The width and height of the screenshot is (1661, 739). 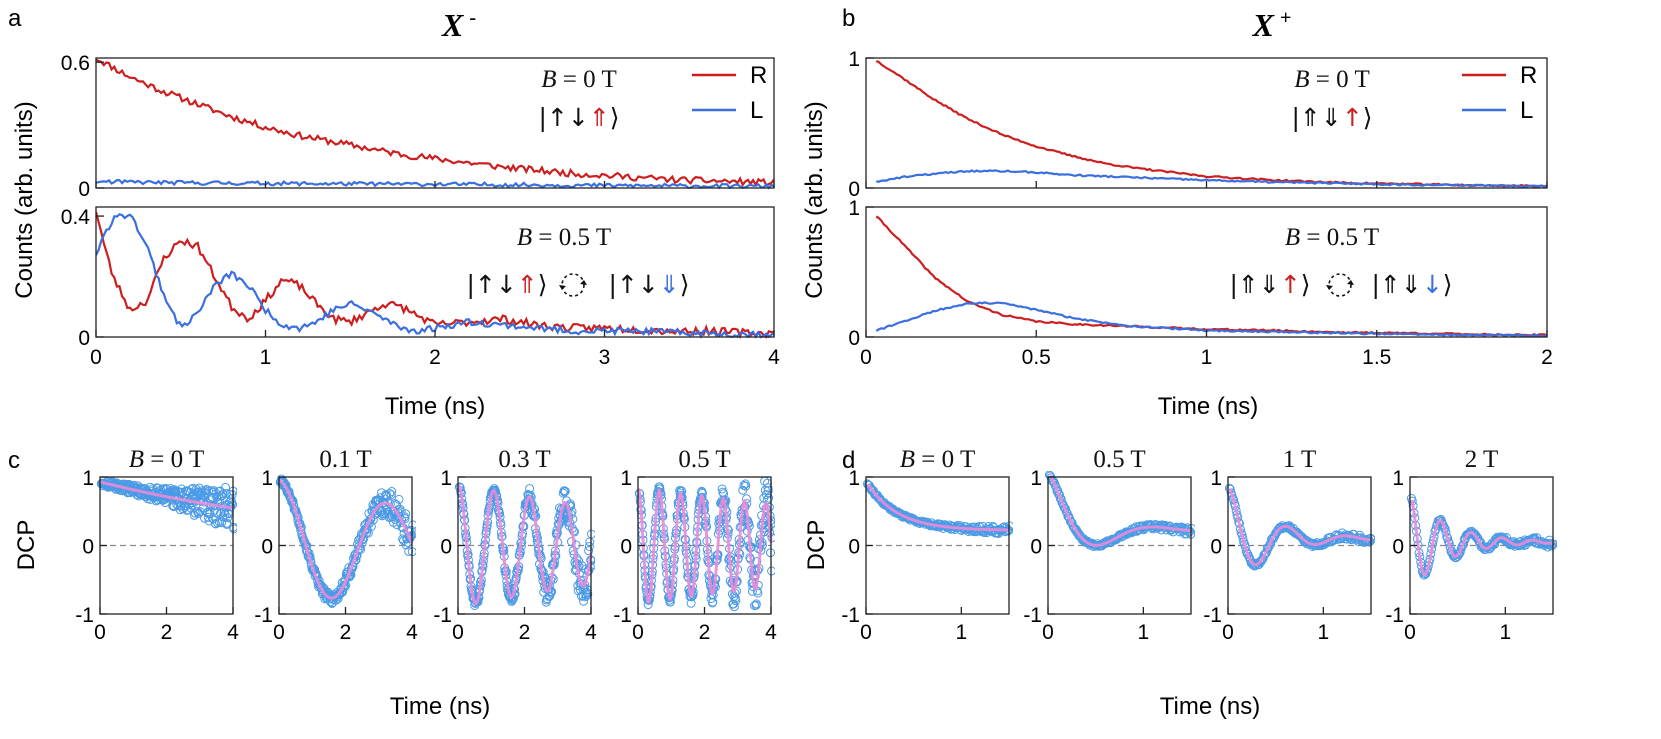 What do you see at coordinates (564, 237) in the screenshot?
I see `field-label-a-lower: B = 0.5 T` at bounding box center [564, 237].